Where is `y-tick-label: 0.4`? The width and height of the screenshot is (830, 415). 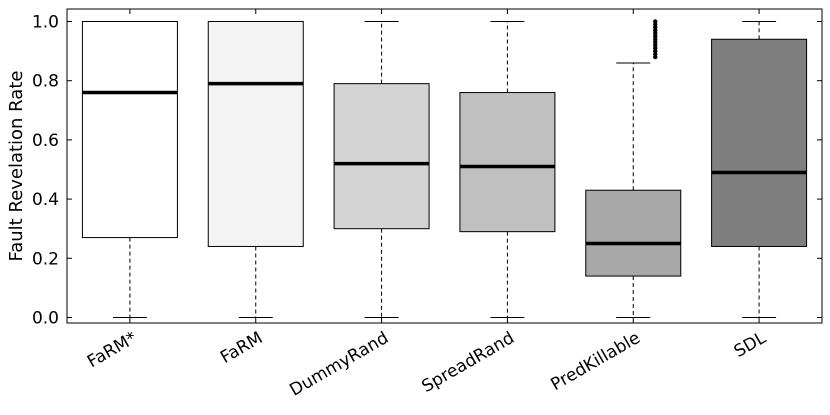
y-tick-label: 0.4 is located at coordinates (45, 200).